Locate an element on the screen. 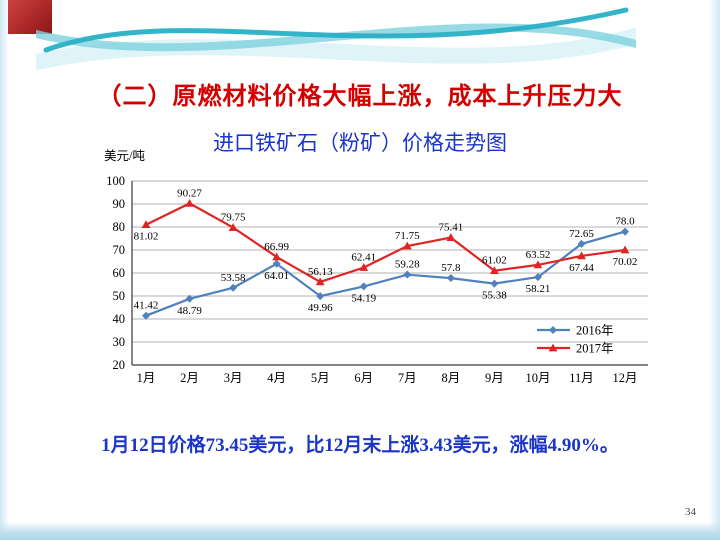 The height and width of the screenshot is (540, 720). data-label: 75.41 is located at coordinates (450, 228).